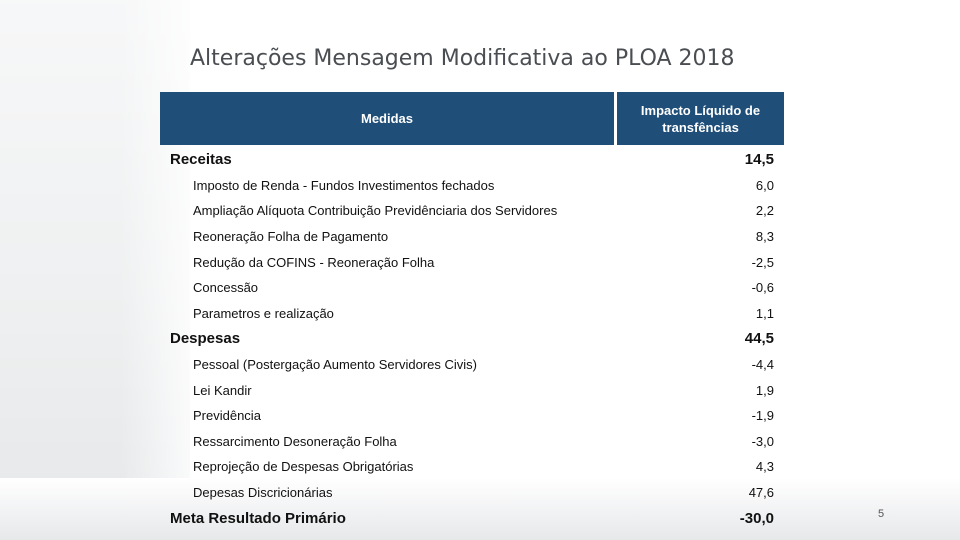  What do you see at coordinates (759, 339) in the screenshot?
I see `row-value: 44,5` at bounding box center [759, 339].